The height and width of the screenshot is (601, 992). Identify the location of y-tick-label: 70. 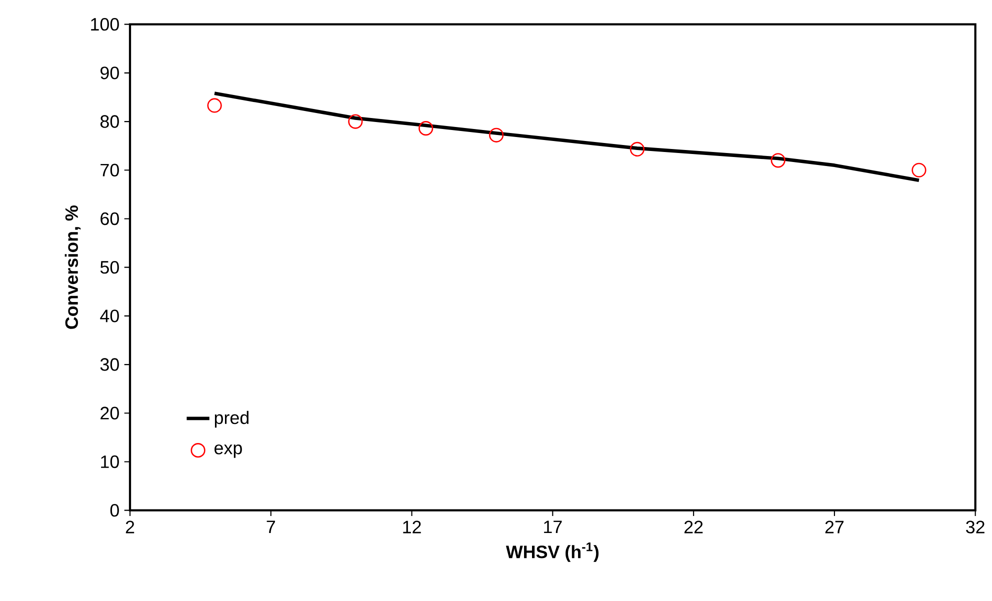
(109, 170).